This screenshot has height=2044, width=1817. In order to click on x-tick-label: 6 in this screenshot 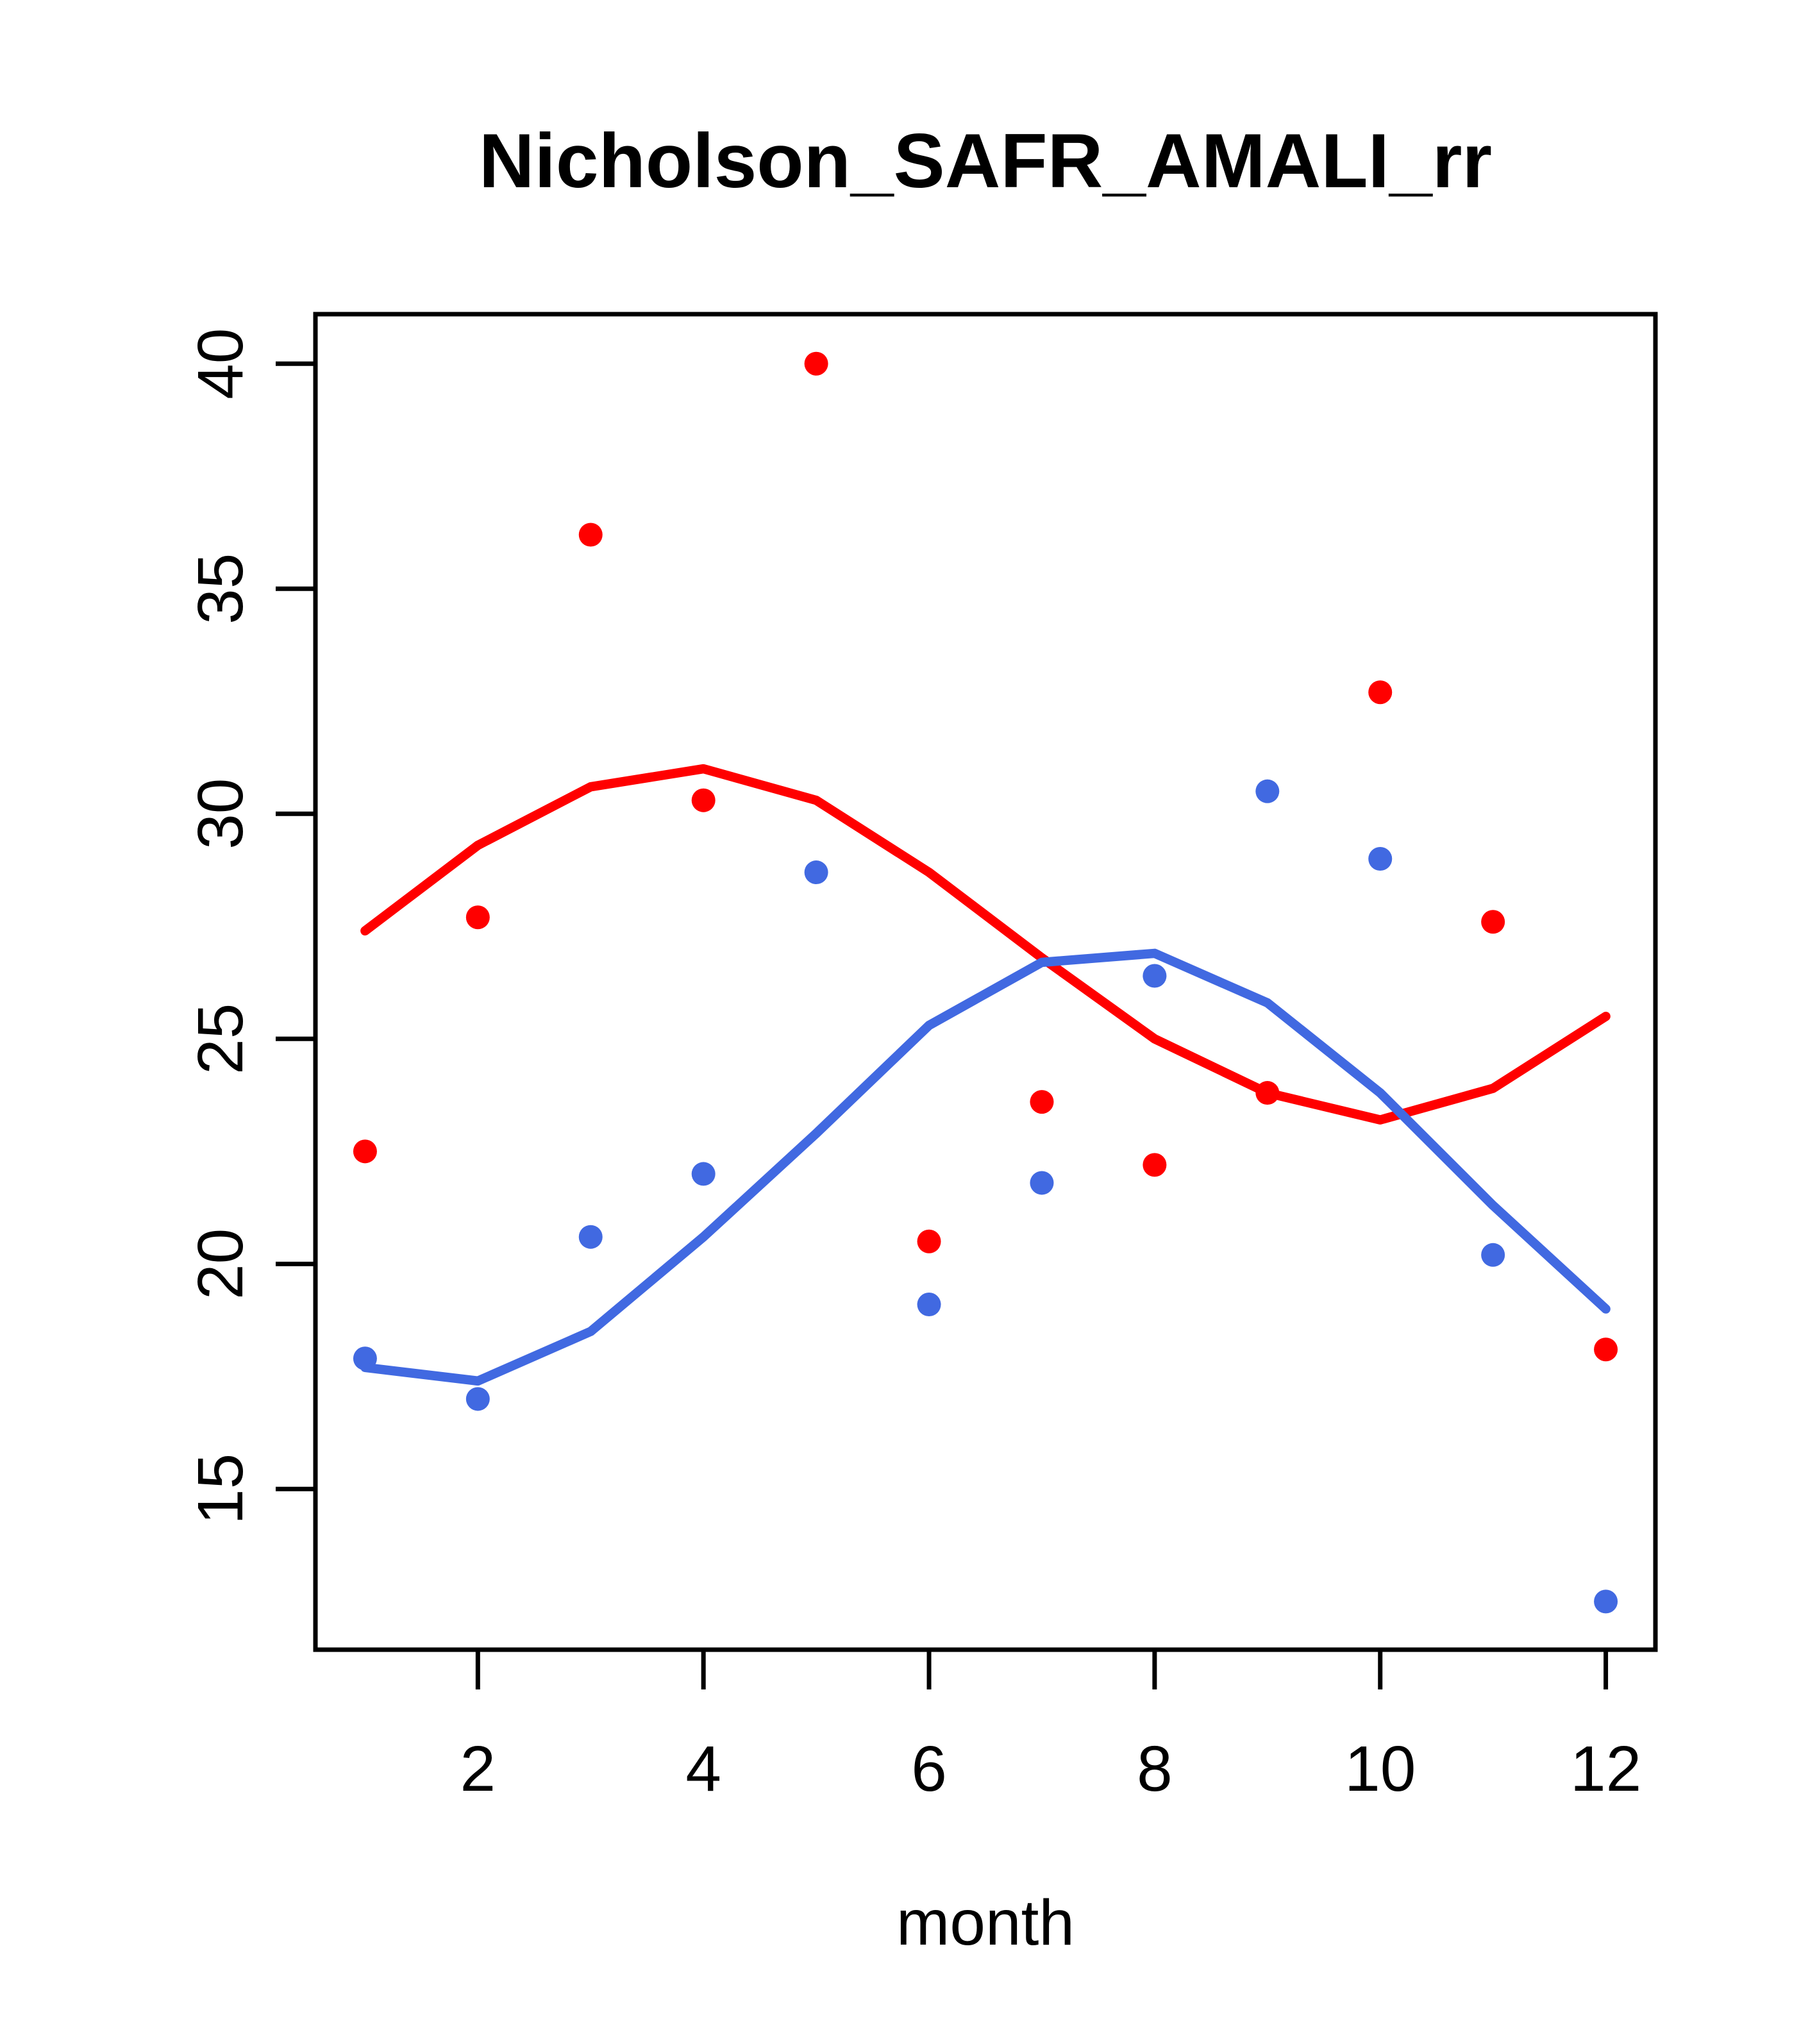, I will do `click(929, 1769)`.